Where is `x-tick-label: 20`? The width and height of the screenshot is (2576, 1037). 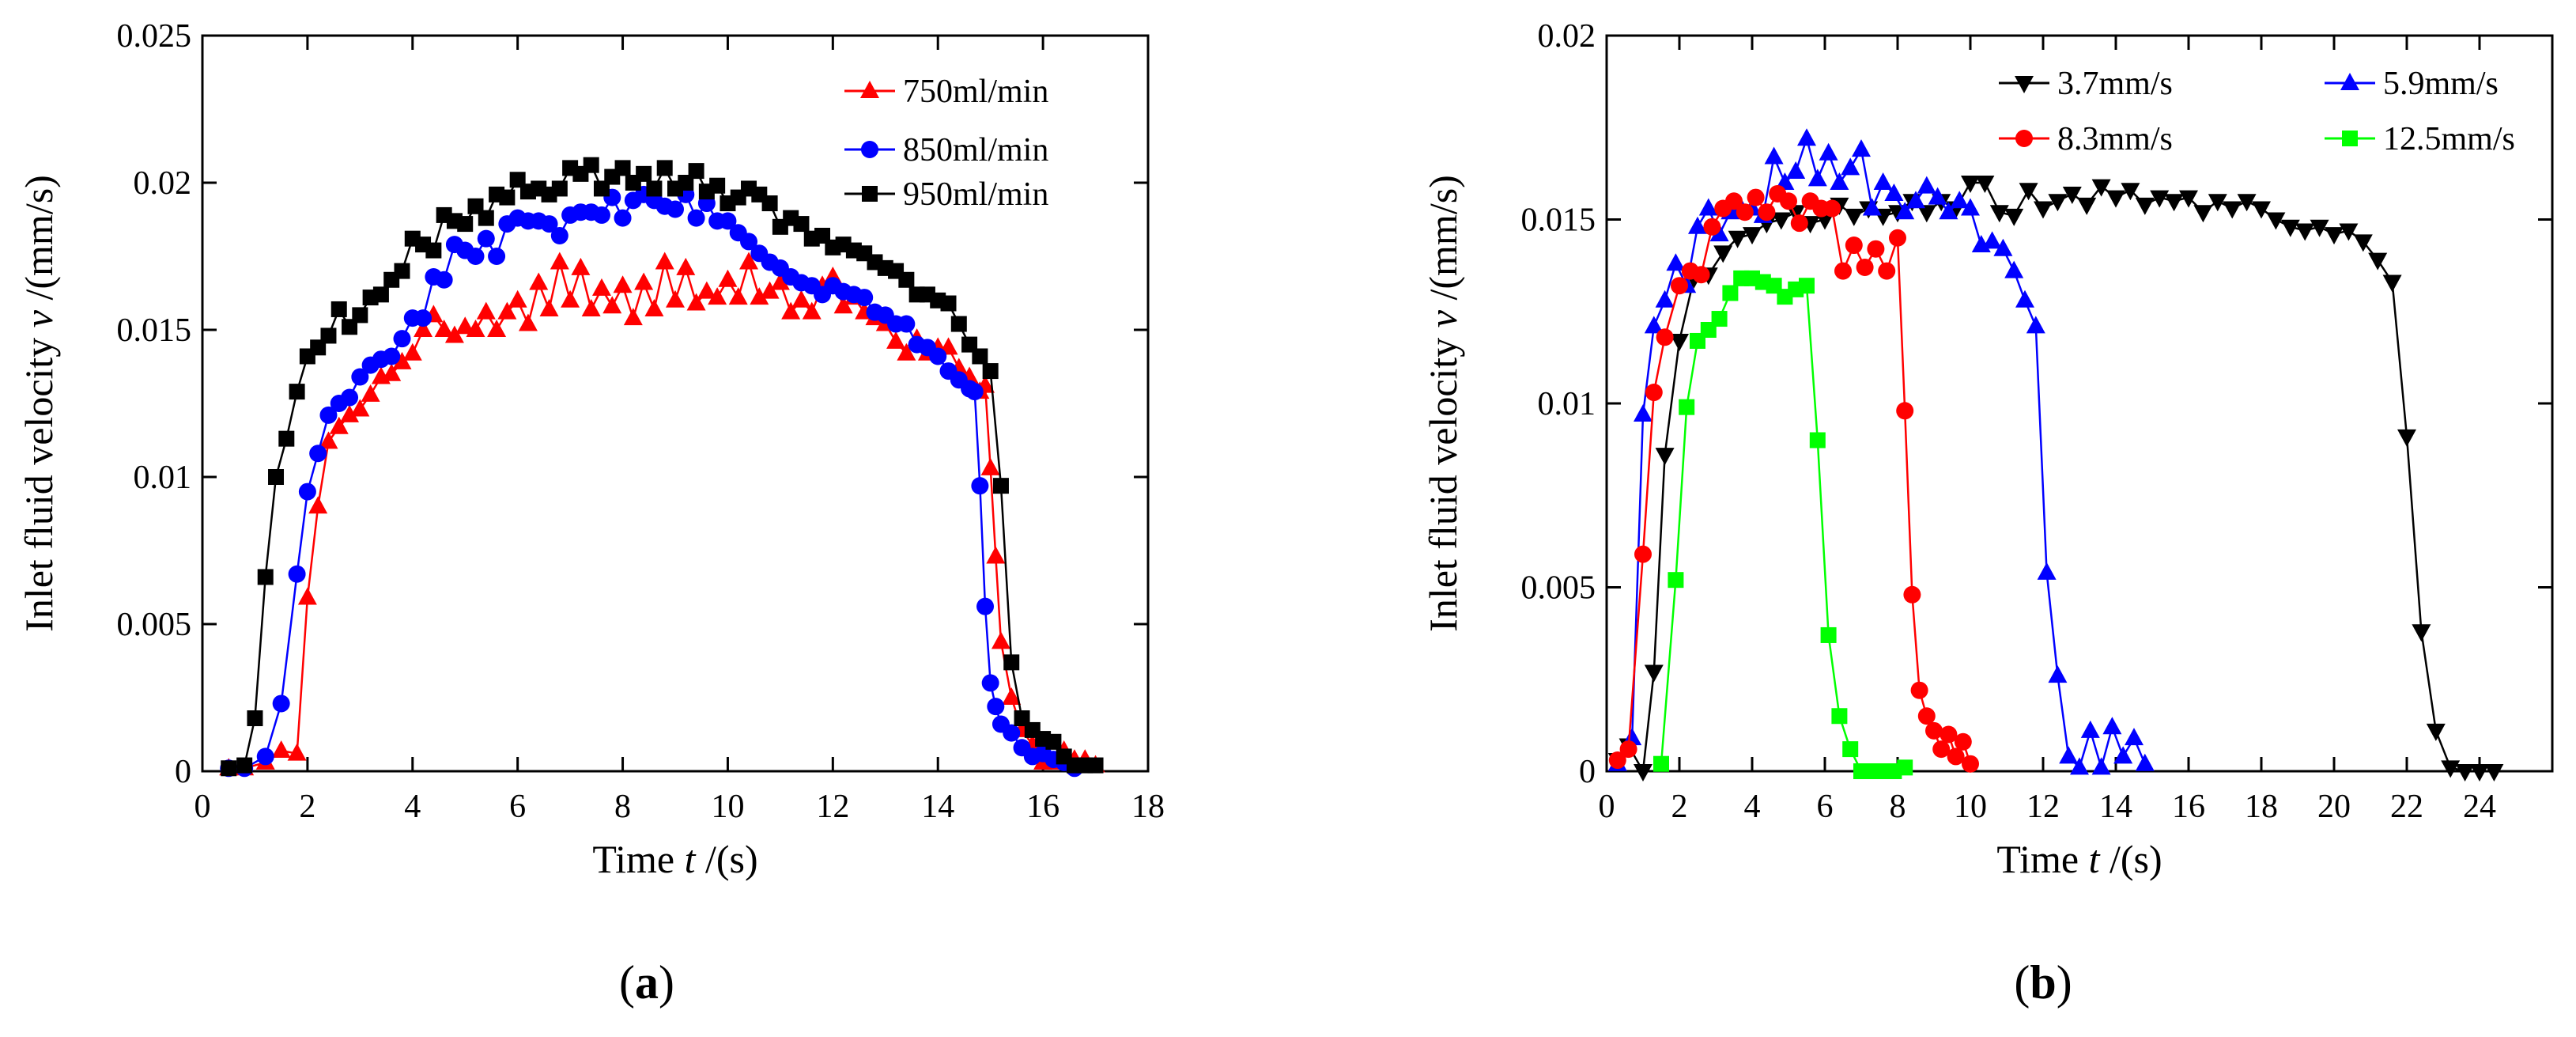 x-tick-label: 20 is located at coordinates (2334, 807).